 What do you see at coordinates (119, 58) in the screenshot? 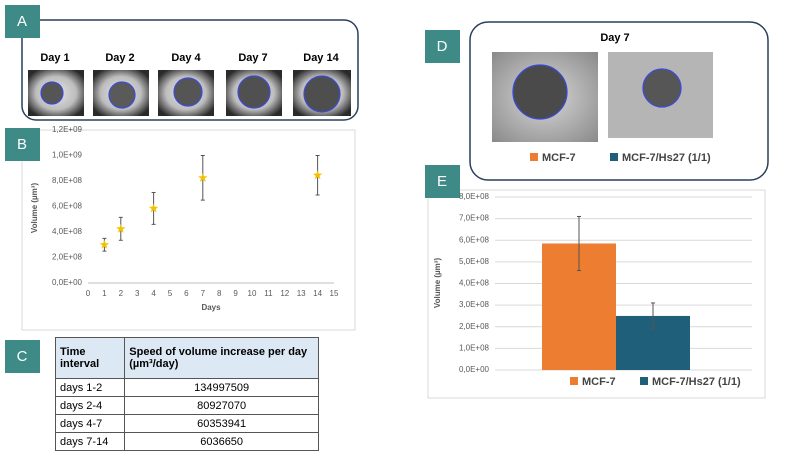
I see `day-label: Day 2` at bounding box center [119, 58].